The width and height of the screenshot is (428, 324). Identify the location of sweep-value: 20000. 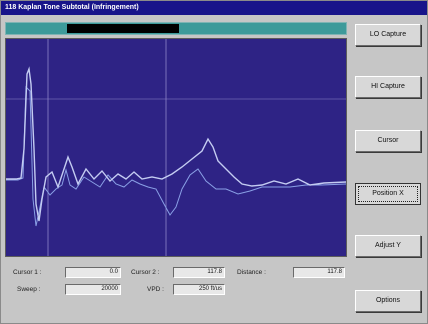
(93, 289).